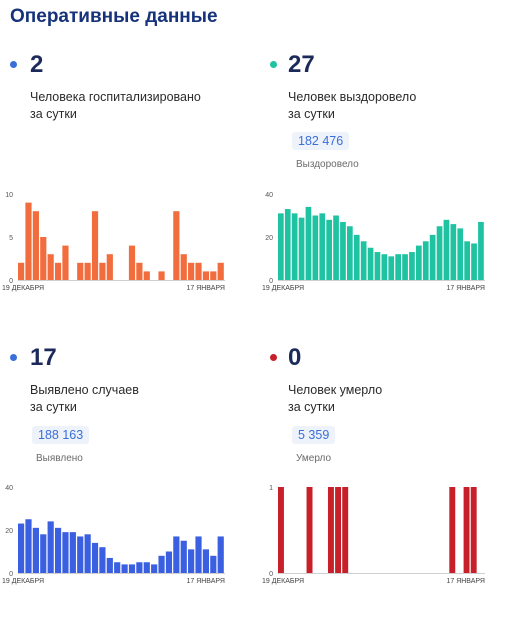 The height and width of the screenshot is (643, 525). Describe the element at coordinates (114, 16) in the screenshot. I see `page-title: Оперативные данные` at that location.